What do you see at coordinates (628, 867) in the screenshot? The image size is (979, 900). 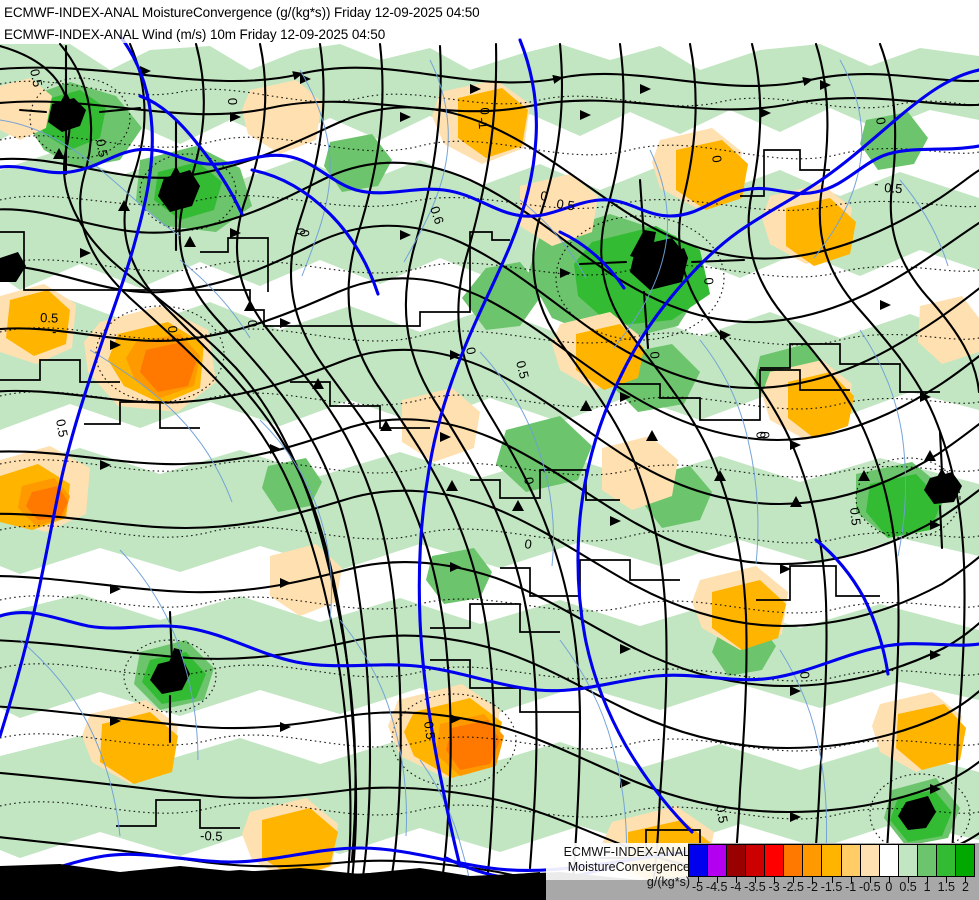 I see `legend-title-line-2: MoistureConvergence` at bounding box center [628, 867].